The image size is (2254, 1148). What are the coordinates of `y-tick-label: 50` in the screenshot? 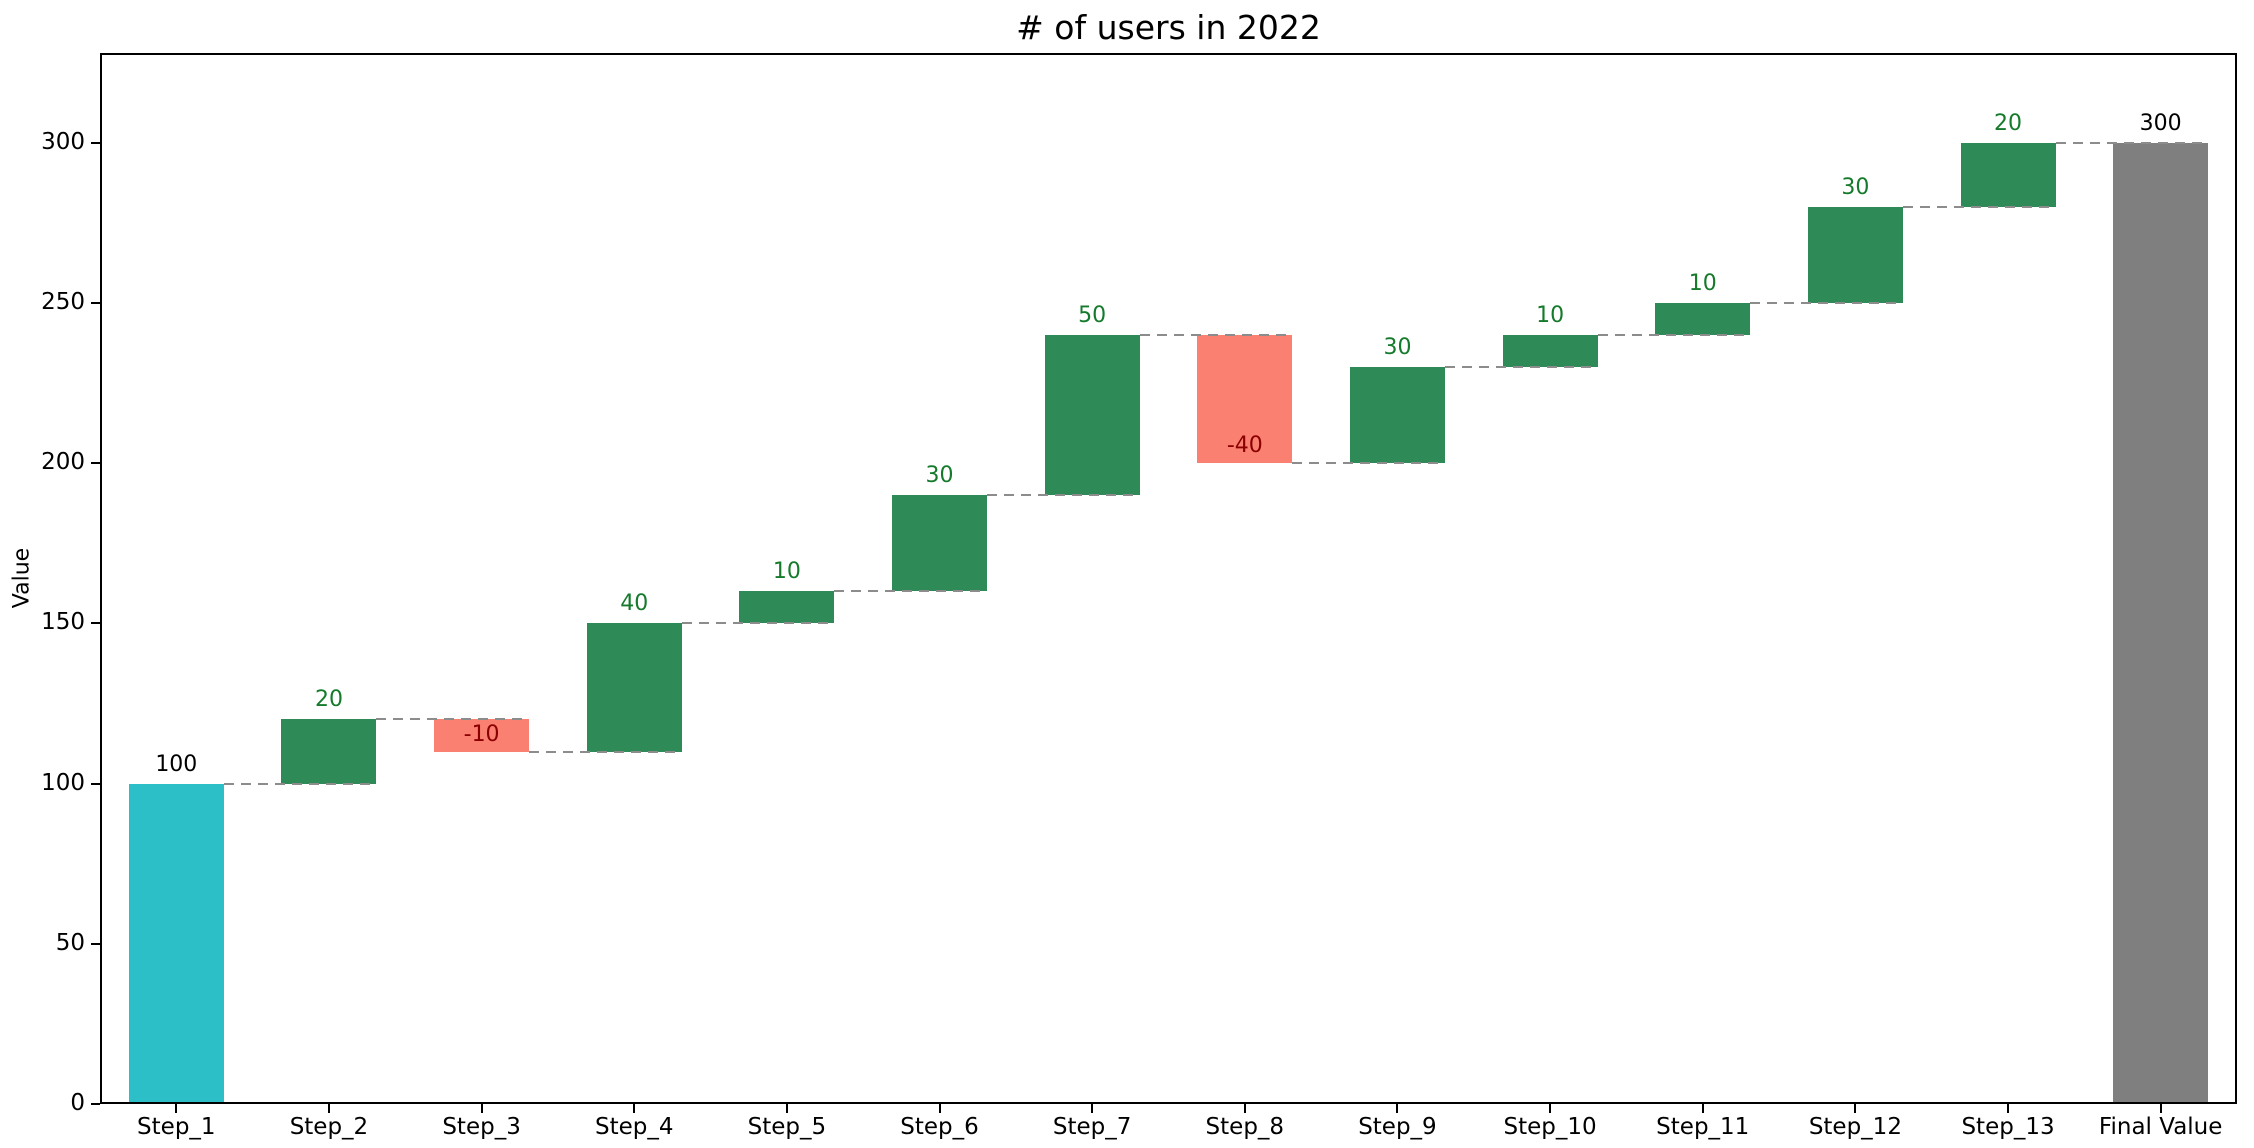 It's located at (70, 942).